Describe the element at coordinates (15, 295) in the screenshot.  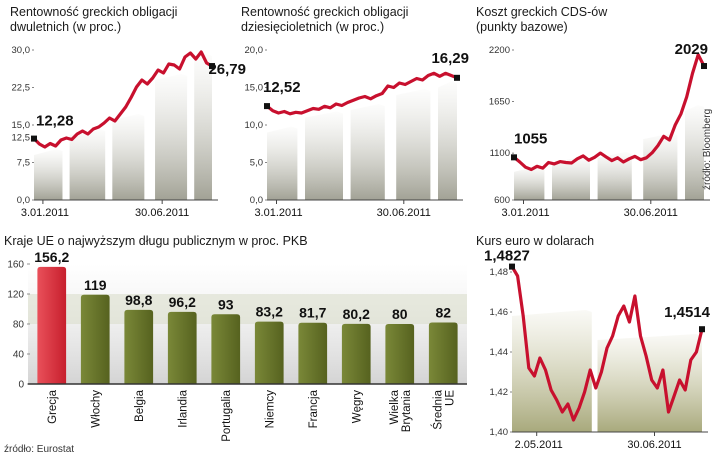
I see `y-tick-label: 120` at that location.